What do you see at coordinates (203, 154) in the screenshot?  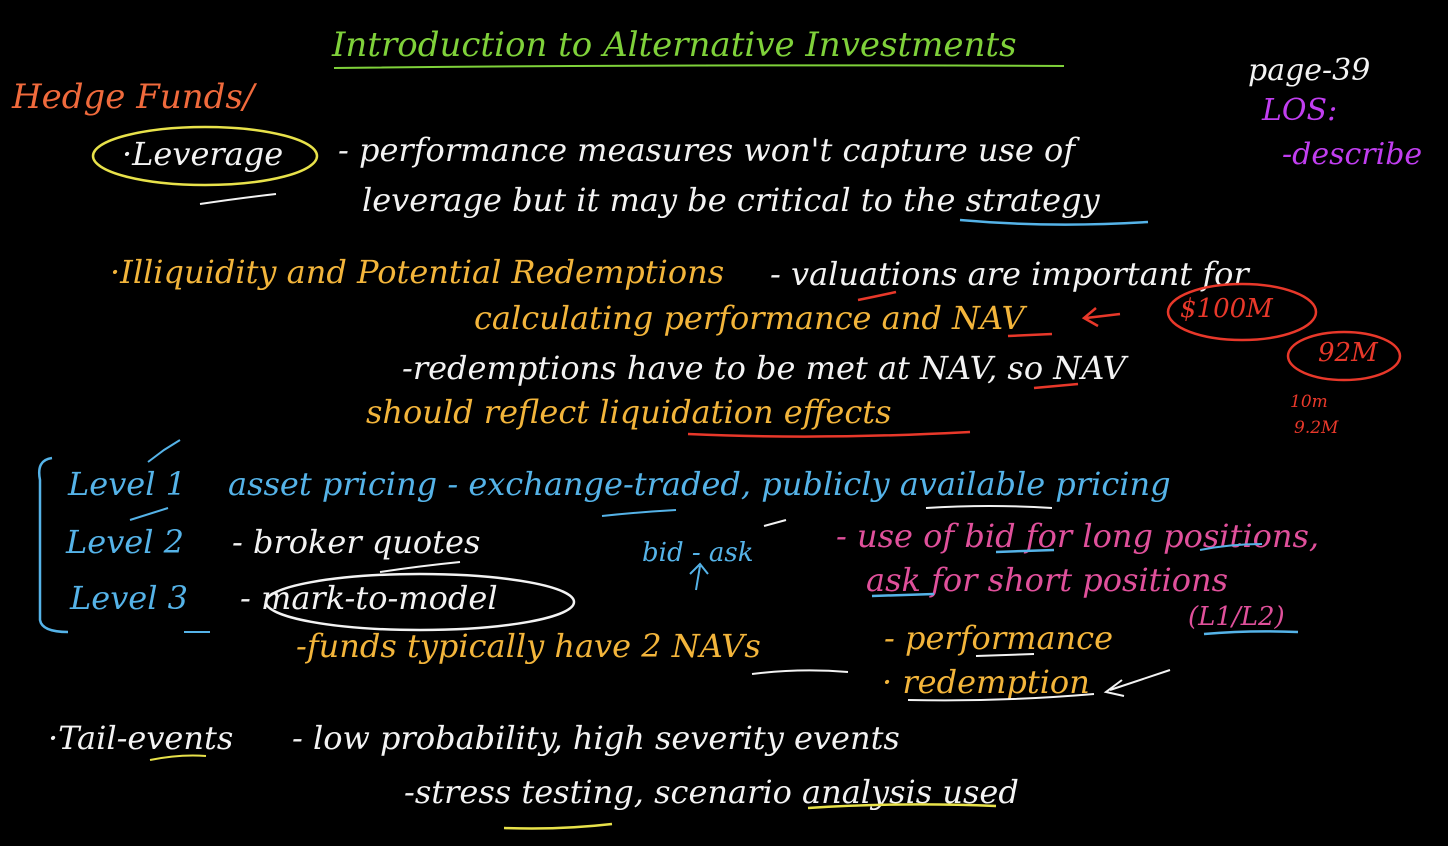 I see `leverage-bullet: ·Leverage` at bounding box center [203, 154].